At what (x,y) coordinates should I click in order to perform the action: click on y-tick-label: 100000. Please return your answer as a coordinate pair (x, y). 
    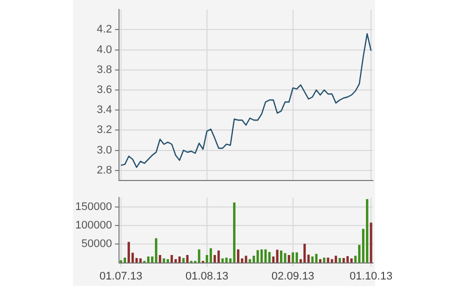
    Looking at the image, I should click on (93, 226).